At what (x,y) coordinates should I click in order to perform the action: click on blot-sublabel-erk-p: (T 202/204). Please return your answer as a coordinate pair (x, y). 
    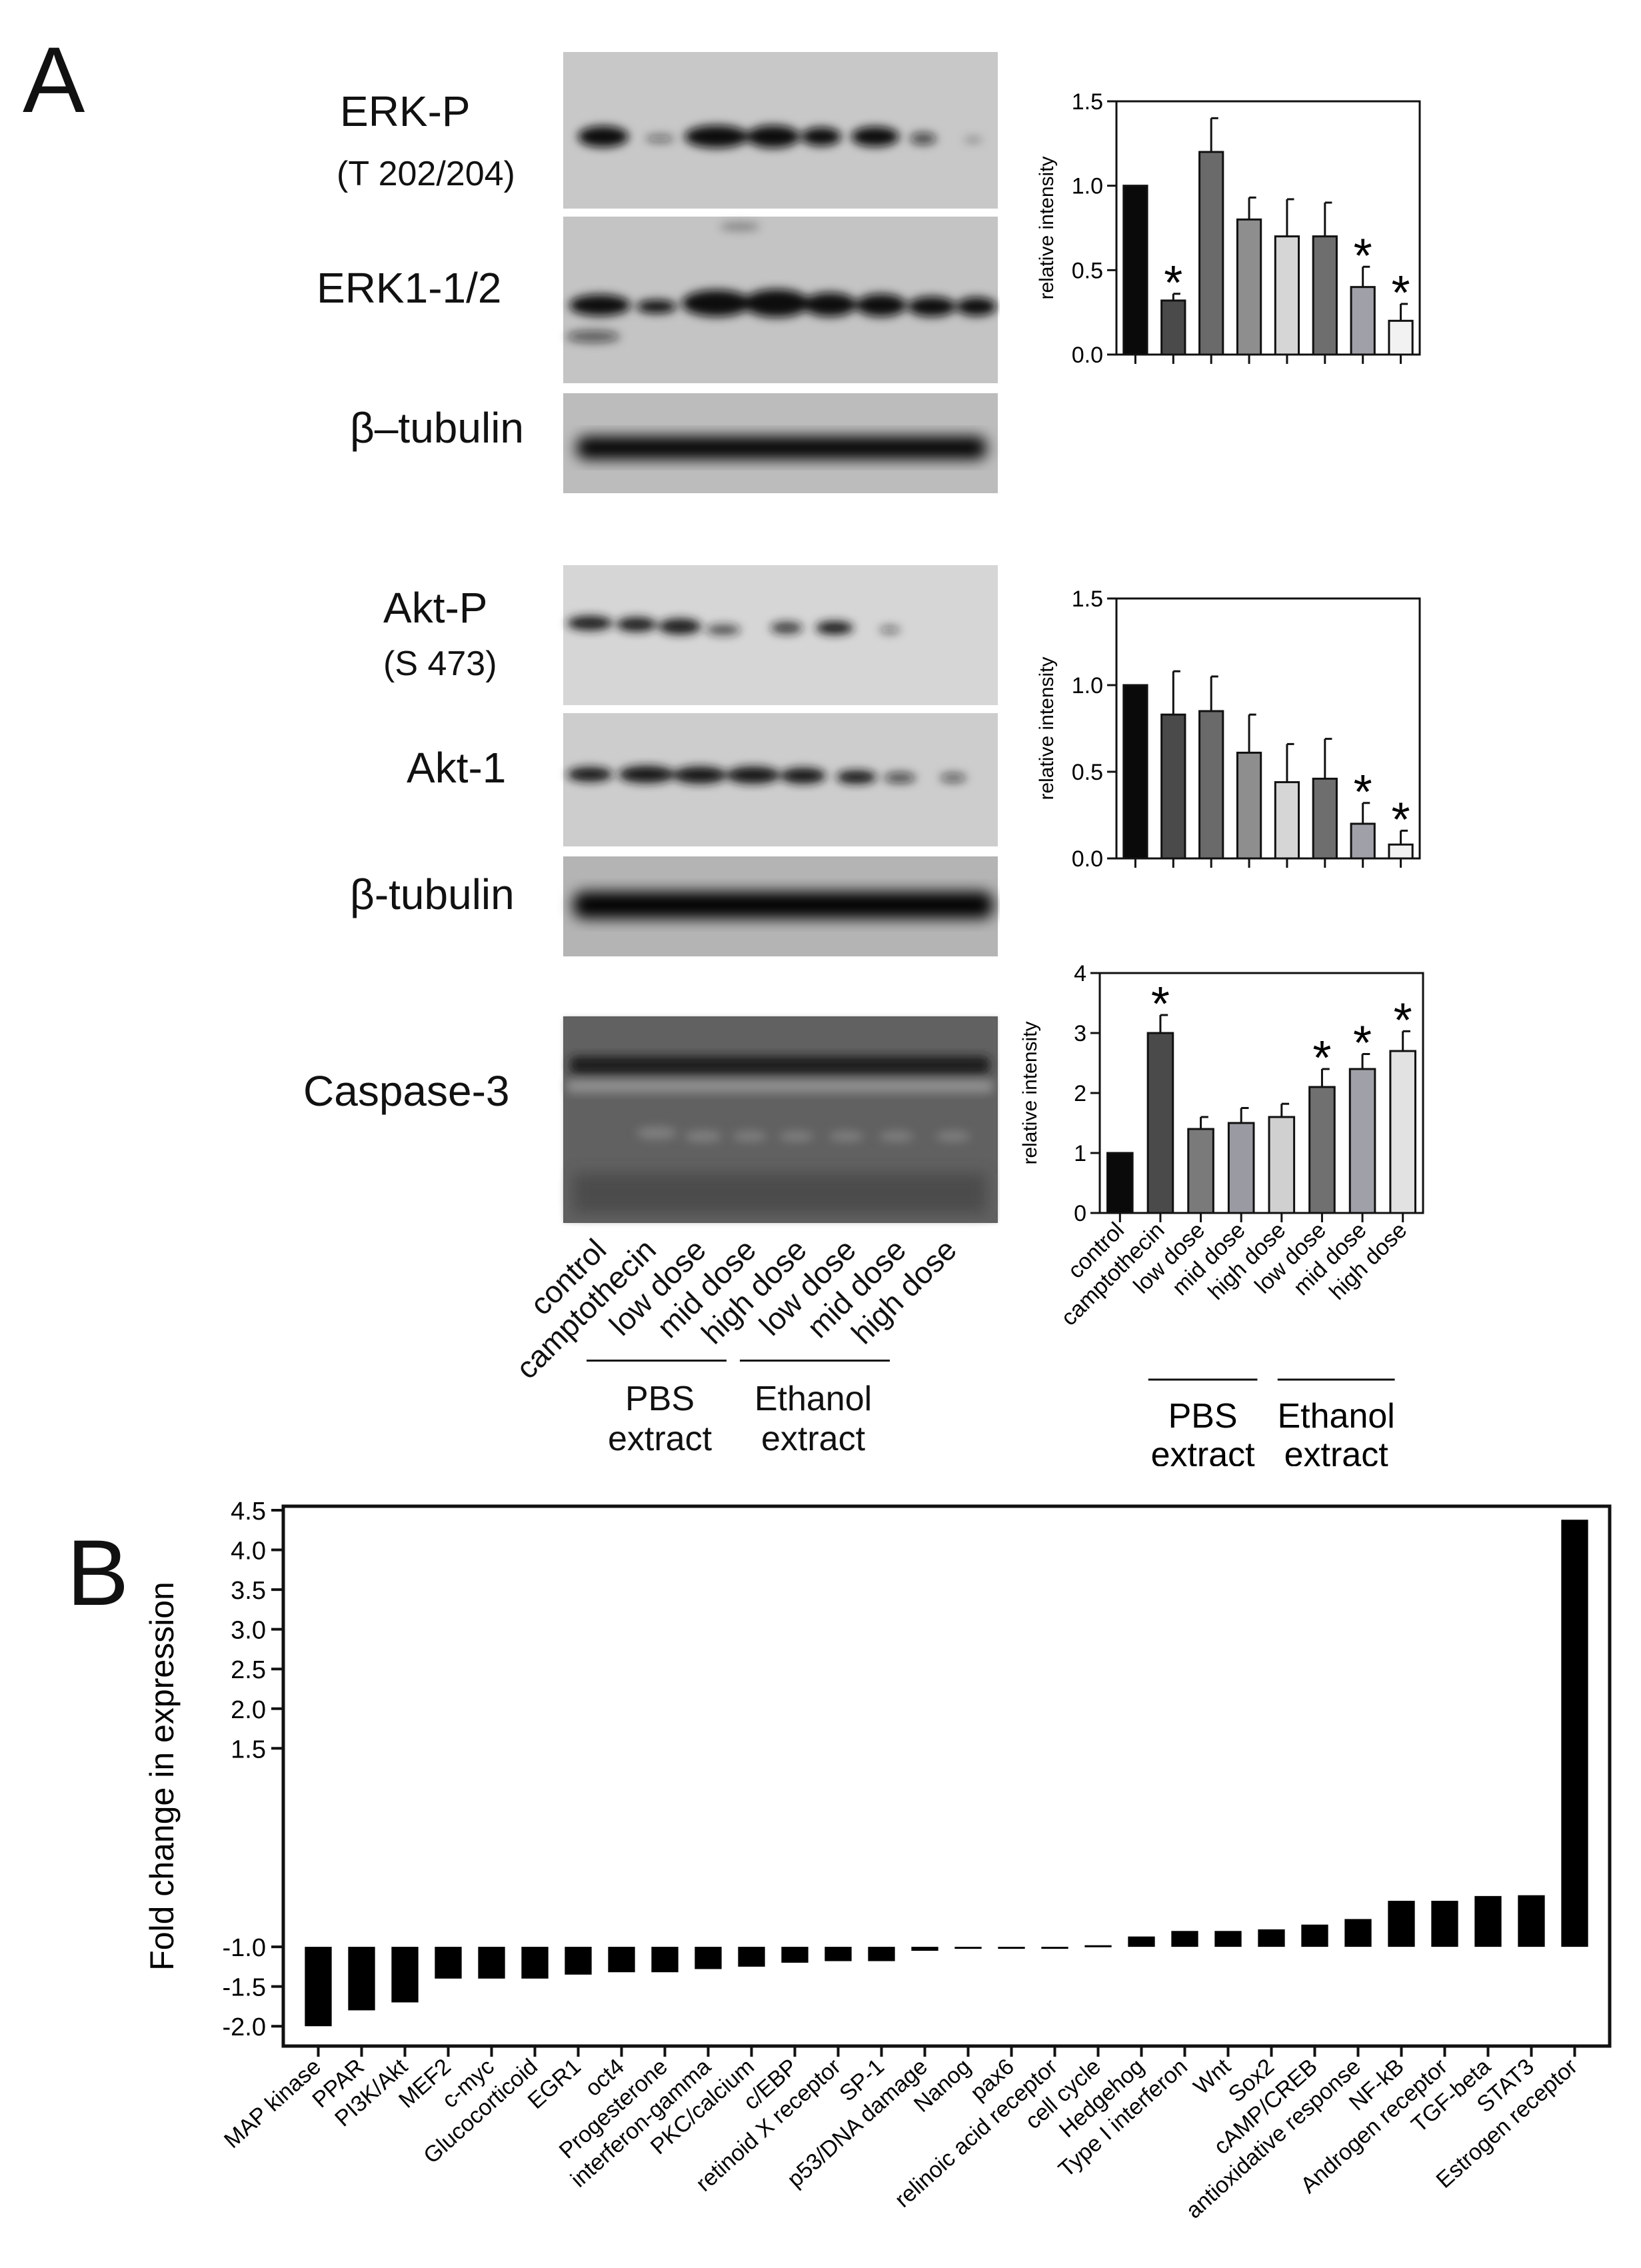
    Looking at the image, I should click on (426, 174).